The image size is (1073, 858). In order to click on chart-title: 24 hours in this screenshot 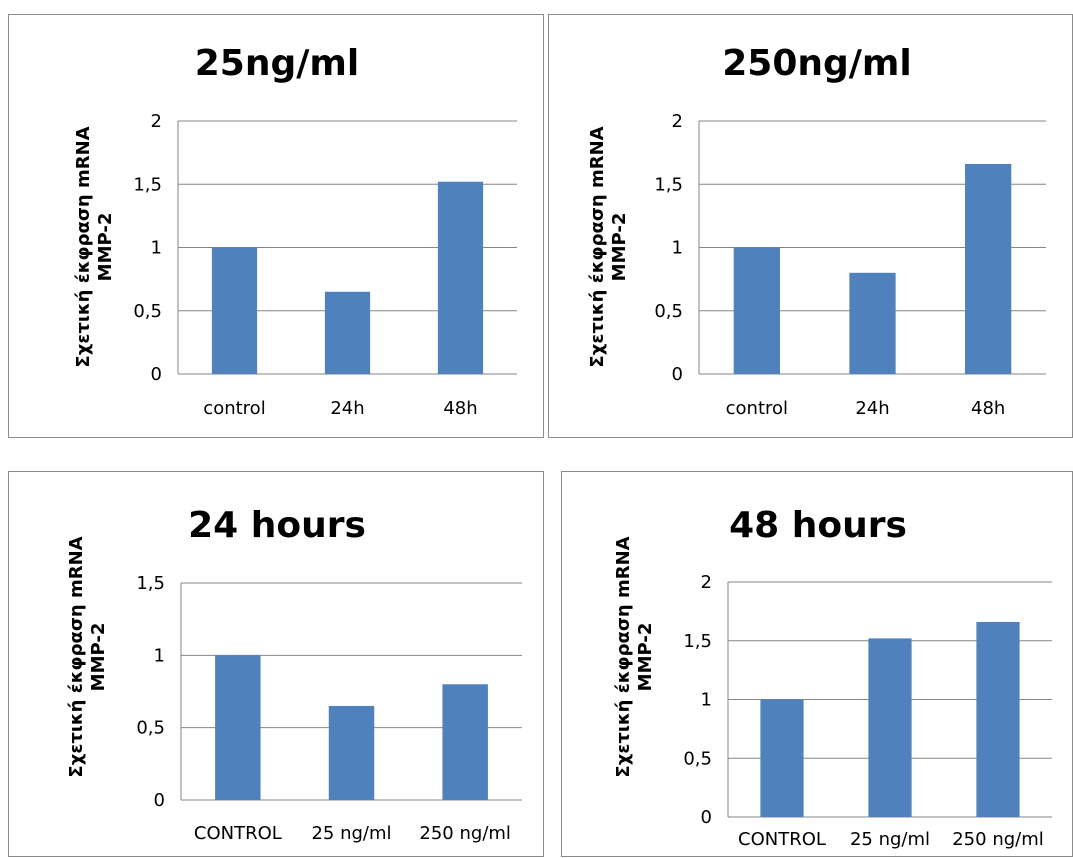, I will do `click(277, 525)`.